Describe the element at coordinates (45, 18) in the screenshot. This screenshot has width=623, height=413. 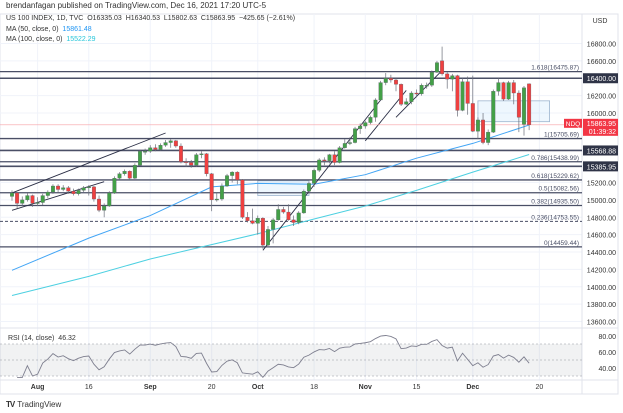
I see `symbol-name: US 100 INDEX, 1D, TVC` at that location.